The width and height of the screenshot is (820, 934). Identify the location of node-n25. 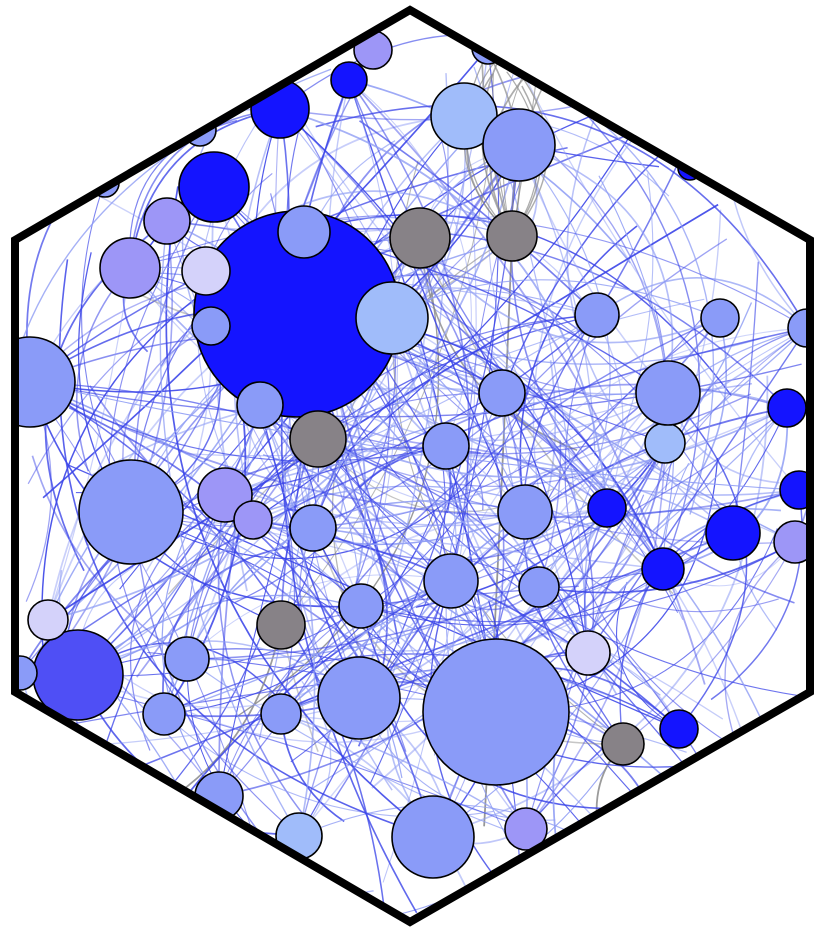
(446, 446).